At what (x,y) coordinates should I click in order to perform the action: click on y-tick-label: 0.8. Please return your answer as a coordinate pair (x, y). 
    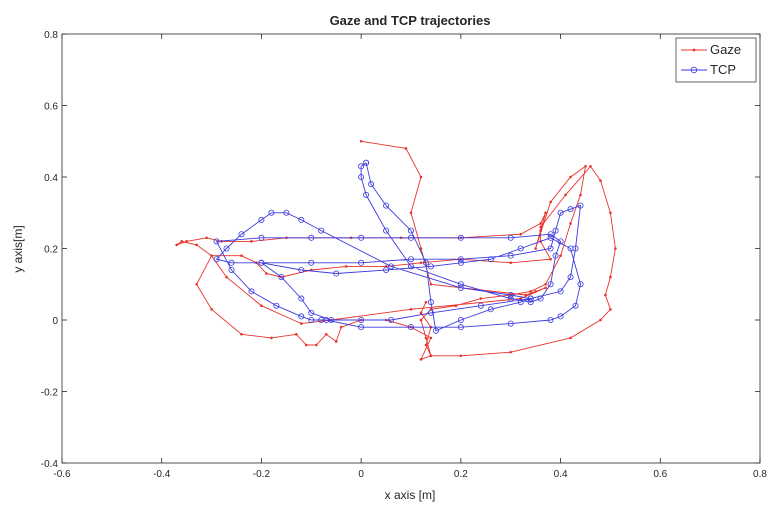
    Looking at the image, I should click on (51, 35).